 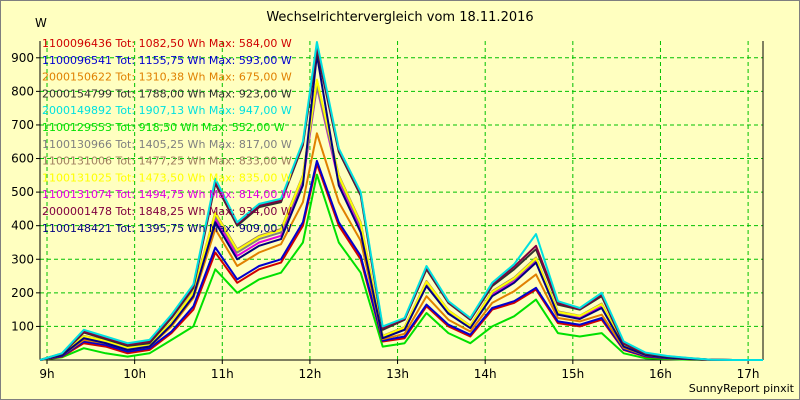 I want to click on y-tick-label: 300, so click(x=22, y=259).